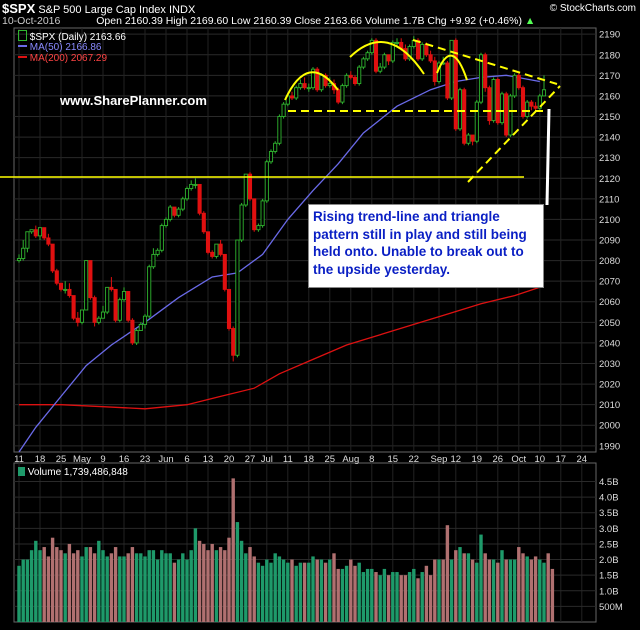 This screenshot has height=630, width=640. I want to click on vol-y-tick-label: 1.5B, so click(609, 576).